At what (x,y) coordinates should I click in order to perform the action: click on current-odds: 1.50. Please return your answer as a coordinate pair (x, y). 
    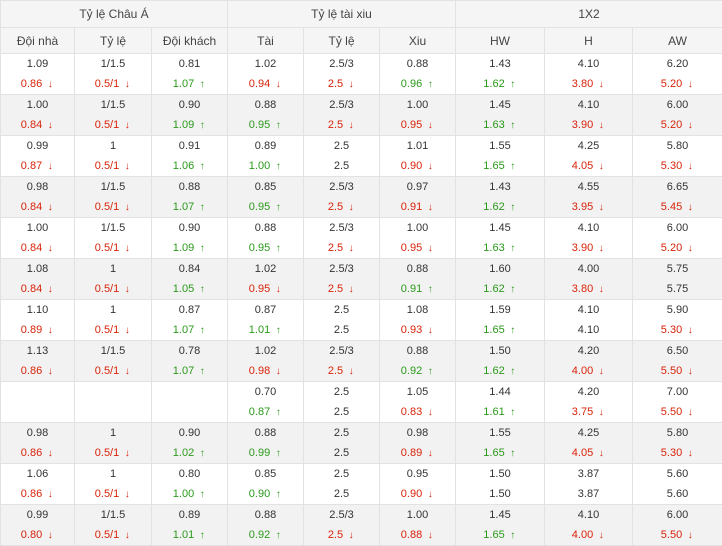
    Looking at the image, I should click on (500, 494).